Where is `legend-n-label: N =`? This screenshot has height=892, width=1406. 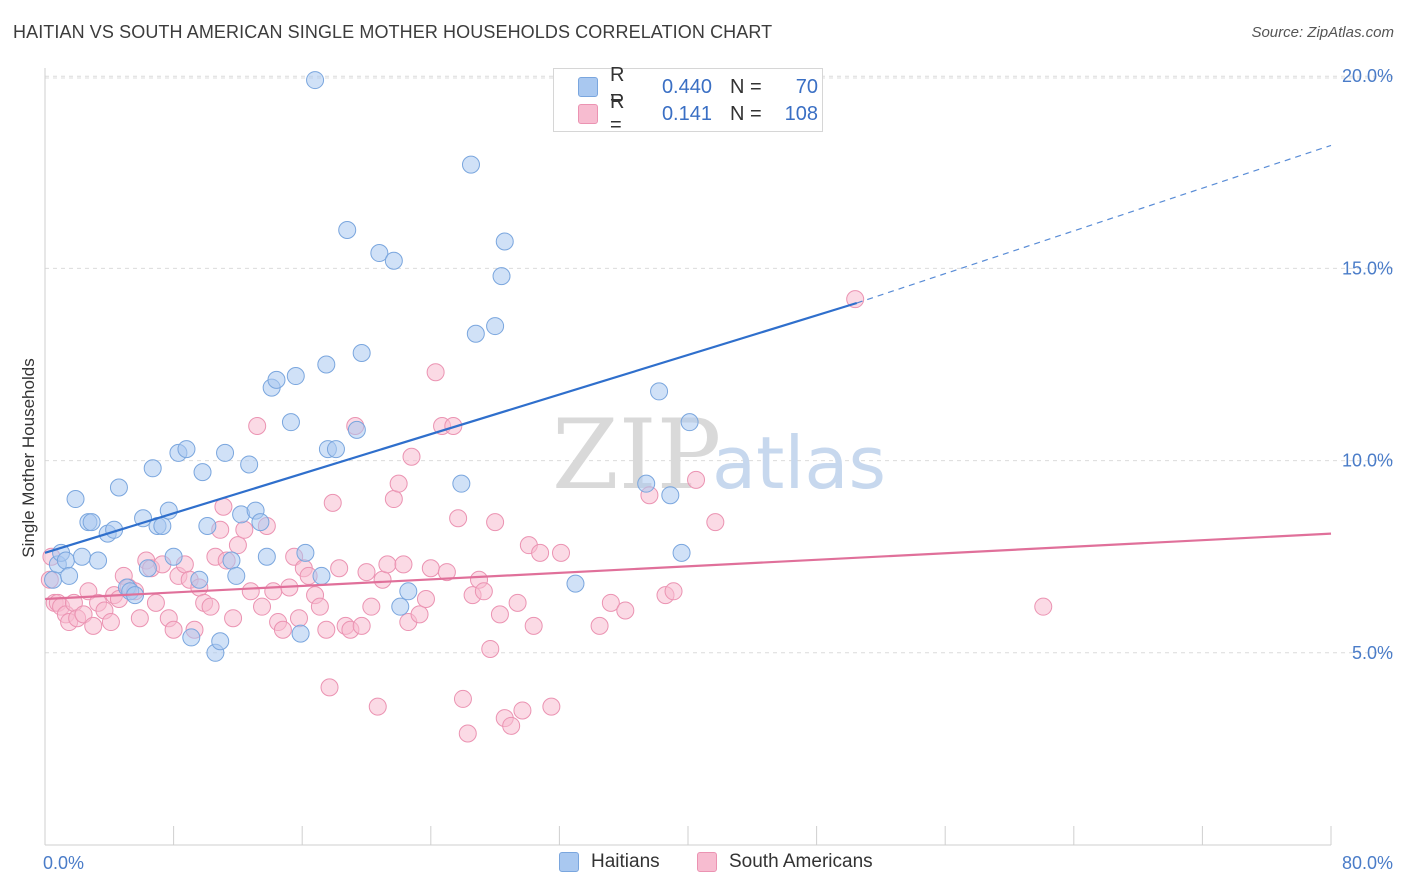
legend-n-label: N = is located at coordinates (746, 113).